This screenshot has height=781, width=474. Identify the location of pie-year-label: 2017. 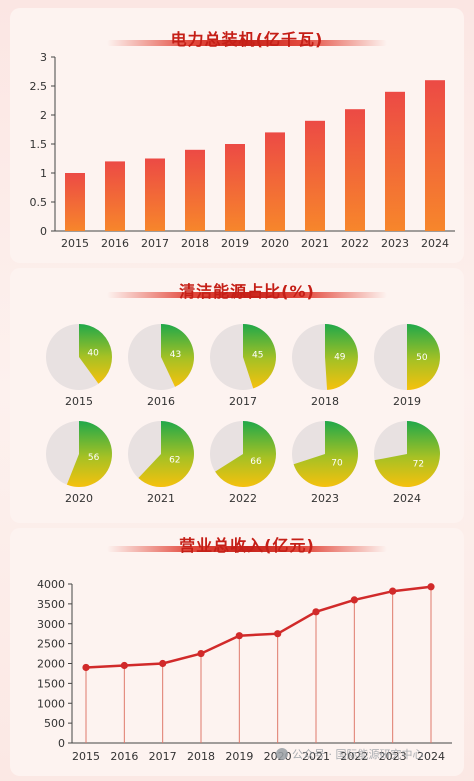
(243, 401).